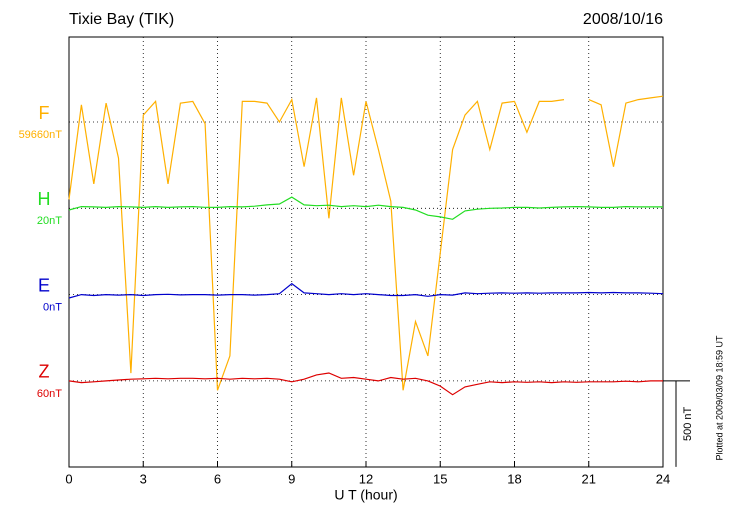  What do you see at coordinates (41, 135) in the screenshot?
I see `baseline-label: 59660nT` at bounding box center [41, 135].